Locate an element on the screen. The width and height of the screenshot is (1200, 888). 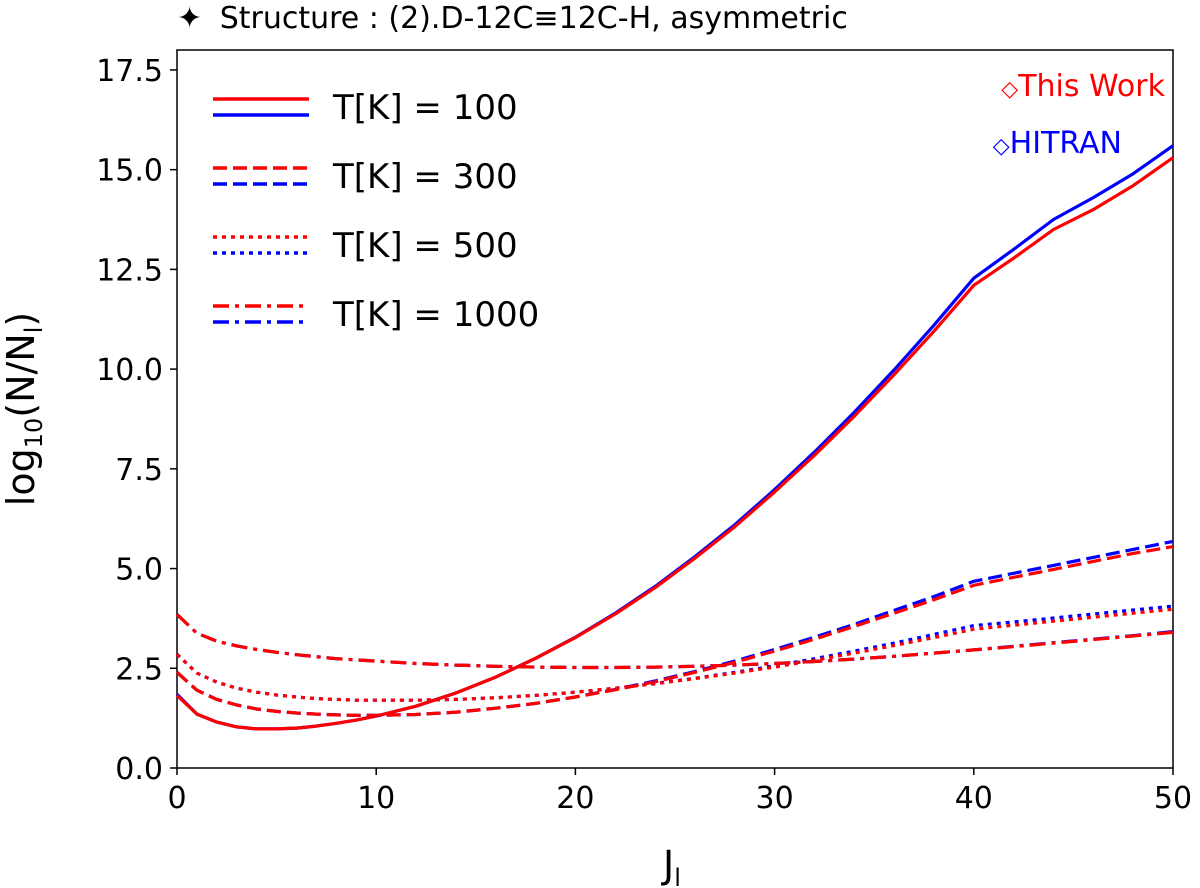
x-tick-label: 30 is located at coordinates (775, 798).